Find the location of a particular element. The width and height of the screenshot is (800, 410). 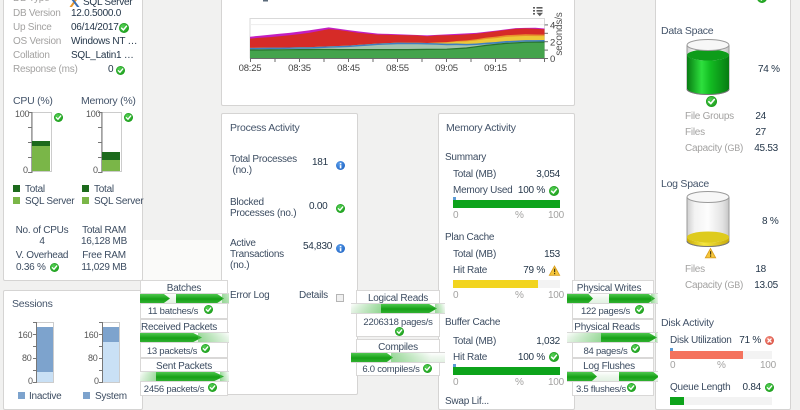

svg-text: seconds/s is located at coordinates (559, 33).